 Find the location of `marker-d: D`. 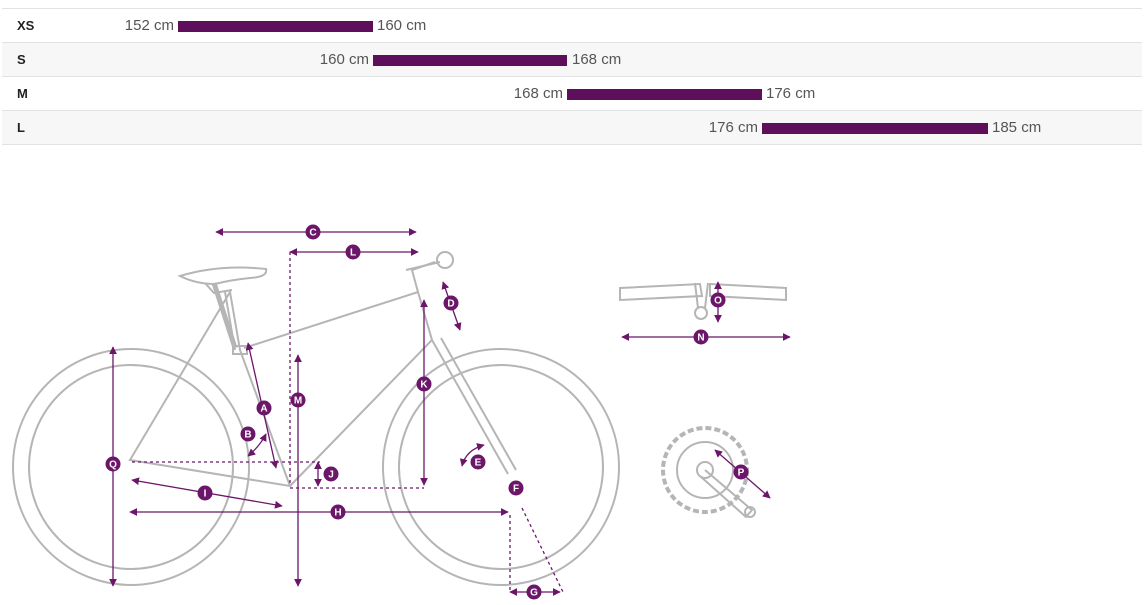

marker-d: D is located at coordinates (451, 303).